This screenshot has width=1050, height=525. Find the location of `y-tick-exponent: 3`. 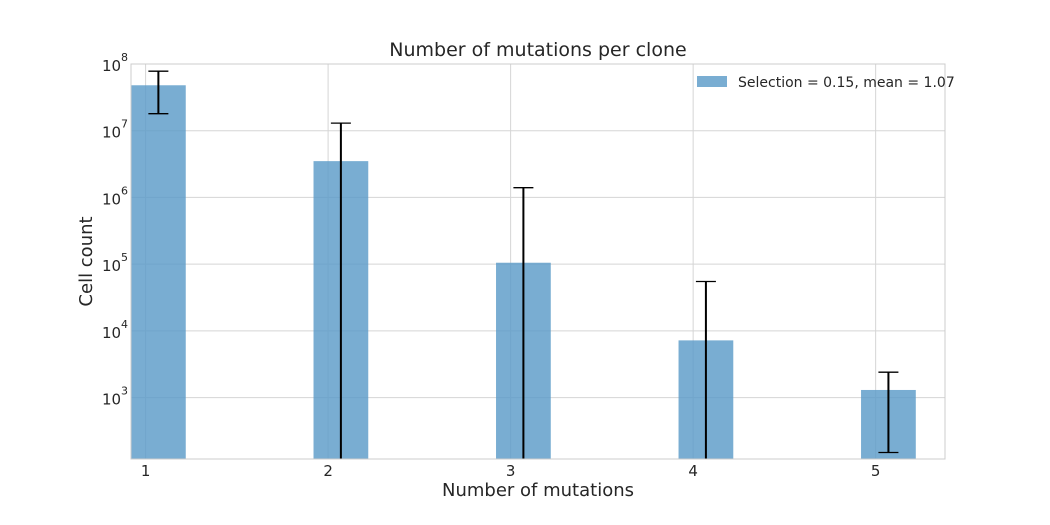

y-tick-exponent: 3 is located at coordinates (124, 391).